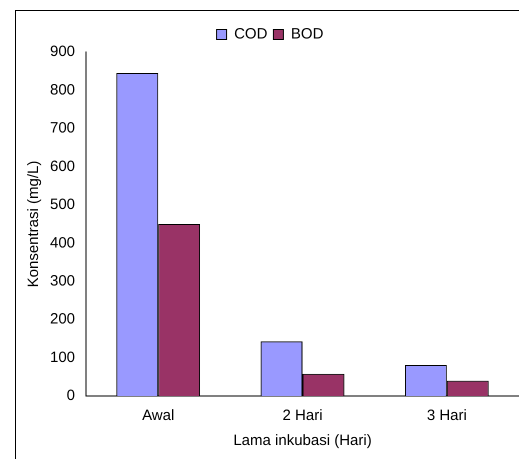 Image resolution: width=519 pixels, height=459 pixels. Describe the element at coordinates (63, 319) in the screenshot. I see `y-tick-label: 200` at that location.